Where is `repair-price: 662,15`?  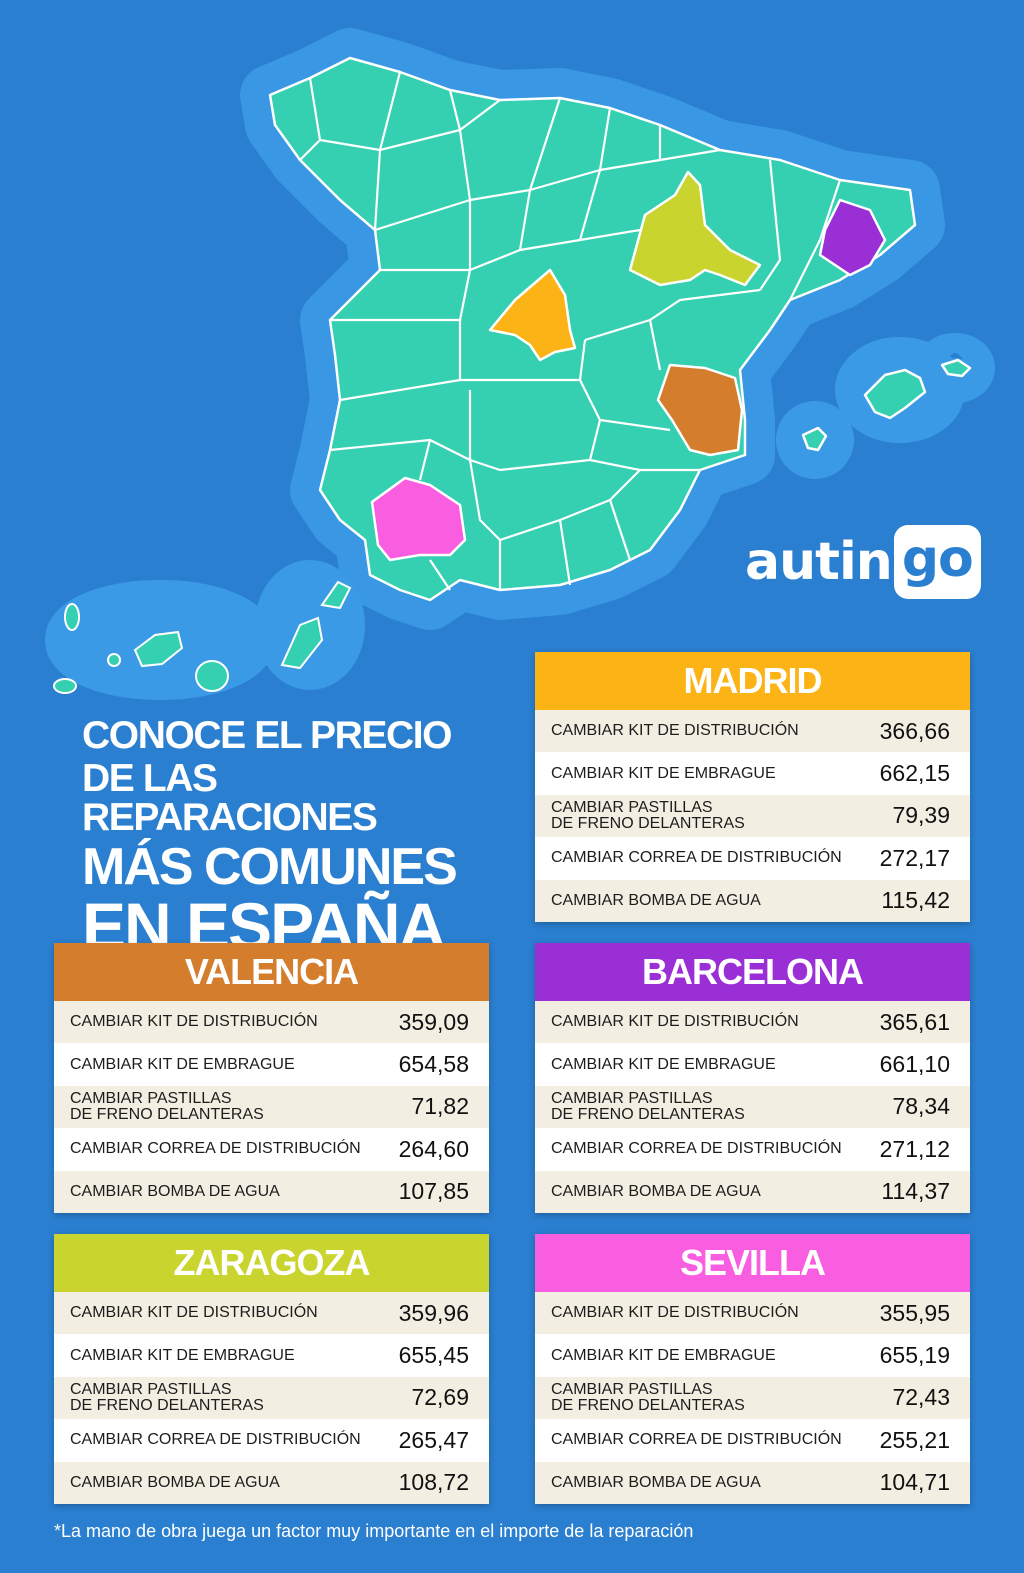
repair-price: 662,15 is located at coordinates (914, 773).